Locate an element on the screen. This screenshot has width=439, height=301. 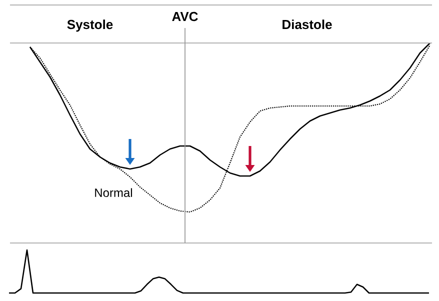
text: Diastole is located at coordinates (307, 25).